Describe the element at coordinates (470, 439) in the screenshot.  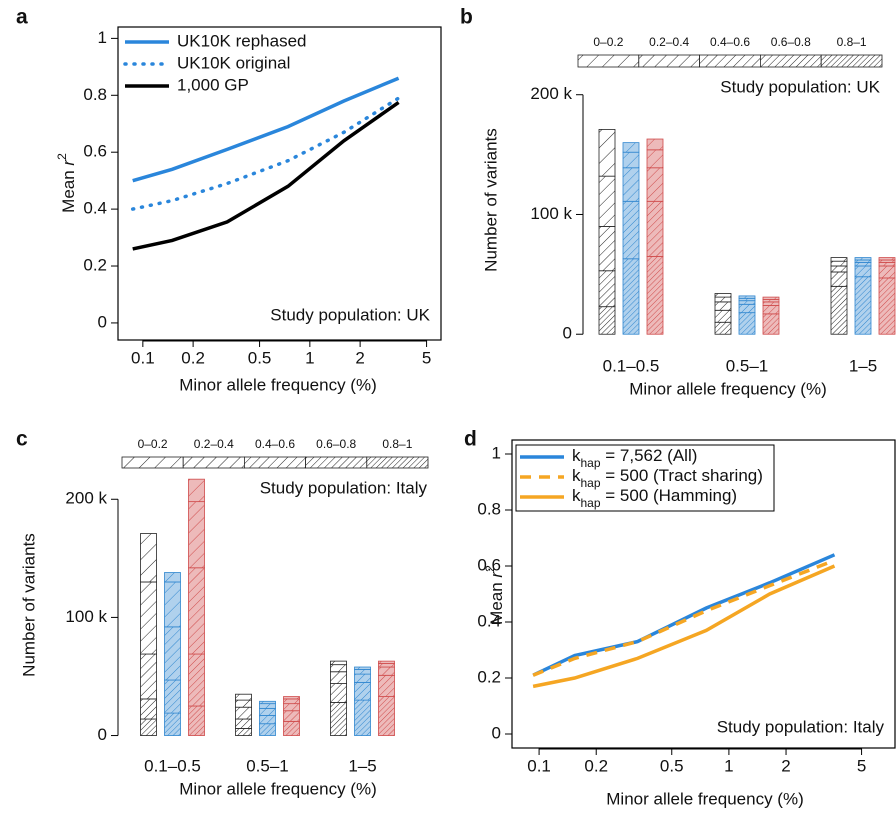
I see `panel-letter: d` at that location.